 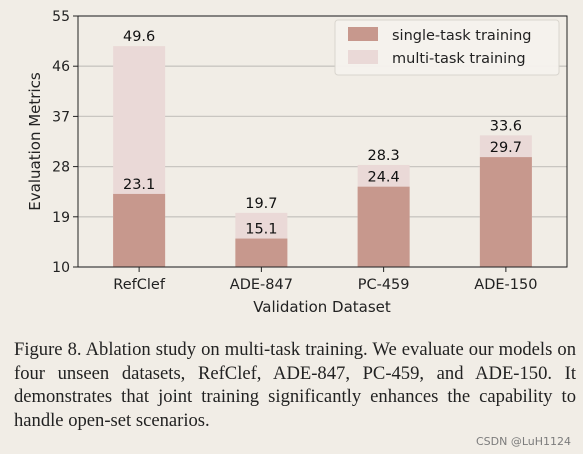 I want to click on data-label-single-task: 24.4, so click(x=383, y=178).